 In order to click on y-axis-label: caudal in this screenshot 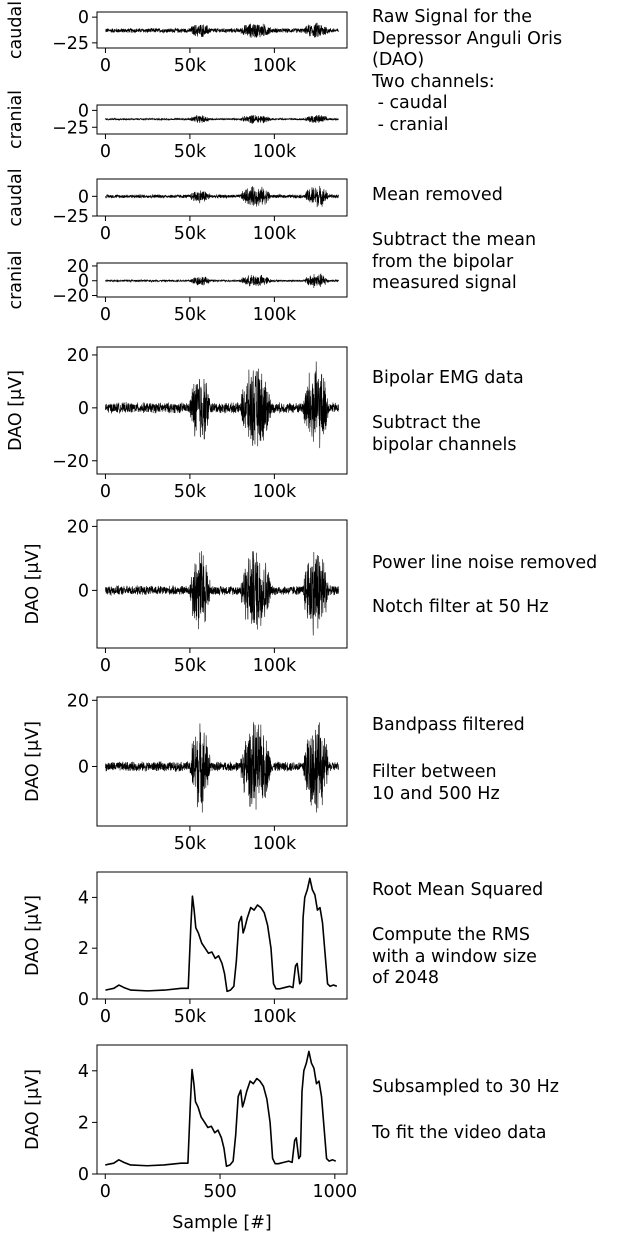, I will do `click(16, 197)`.